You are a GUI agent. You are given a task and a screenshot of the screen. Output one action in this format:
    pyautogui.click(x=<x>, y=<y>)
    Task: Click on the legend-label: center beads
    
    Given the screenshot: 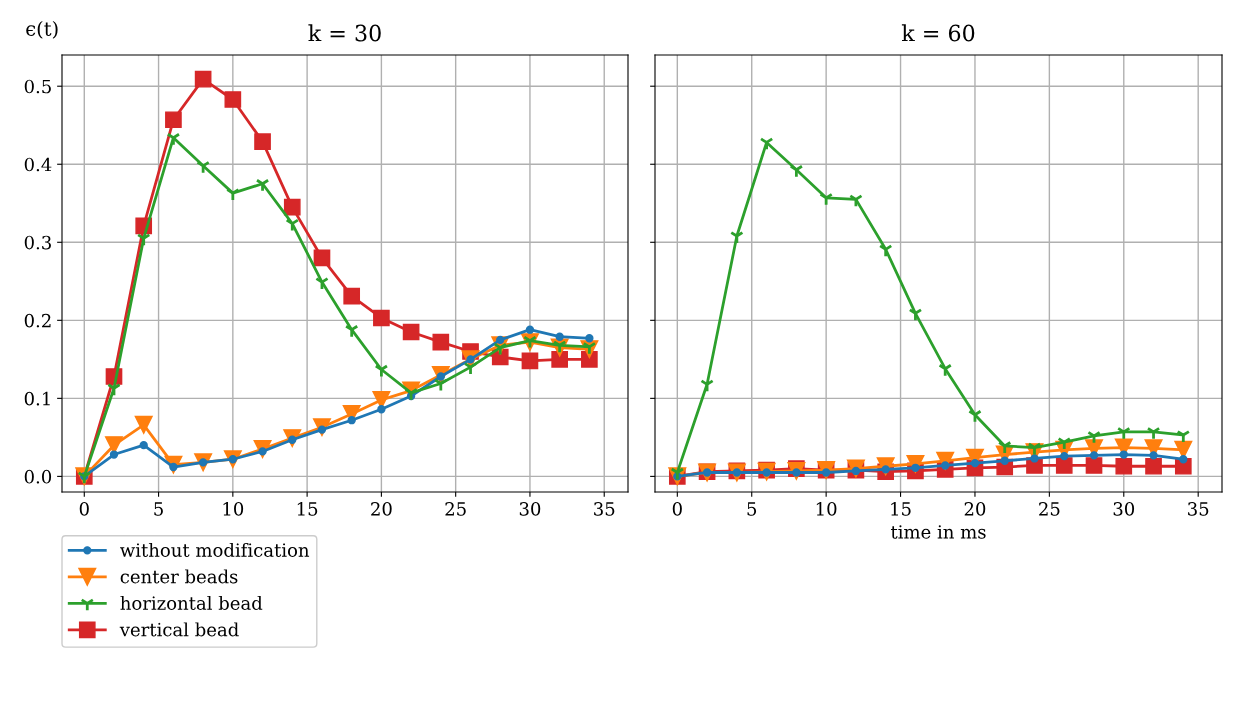 What is the action you would take?
    pyautogui.click(x=179, y=576)
    